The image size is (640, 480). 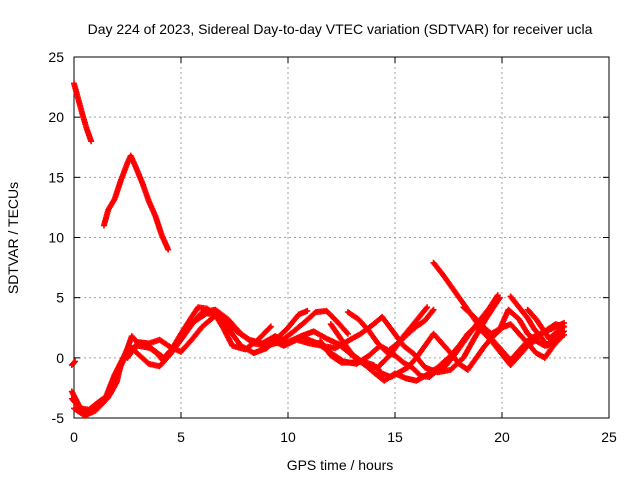 What do you see at coordinates (60, 358) in the screenshot?
I see `y-tick-label: 0` at bounding box center [60, 358].